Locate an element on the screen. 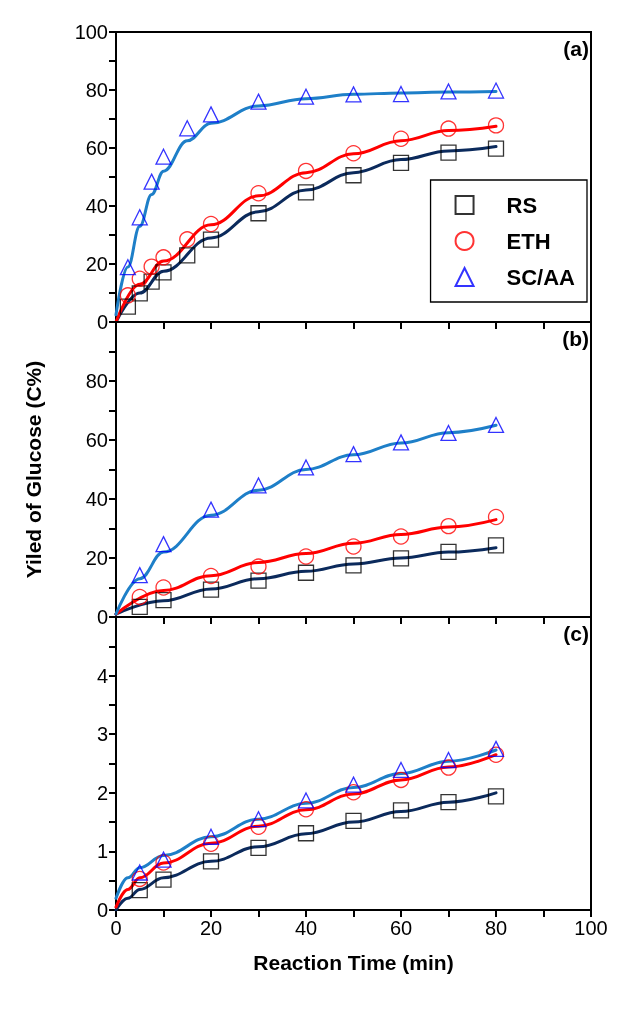 The height and width of the screenshot is (1014, 619). y-tick-label: 4 is located at coordinates (102, 675).